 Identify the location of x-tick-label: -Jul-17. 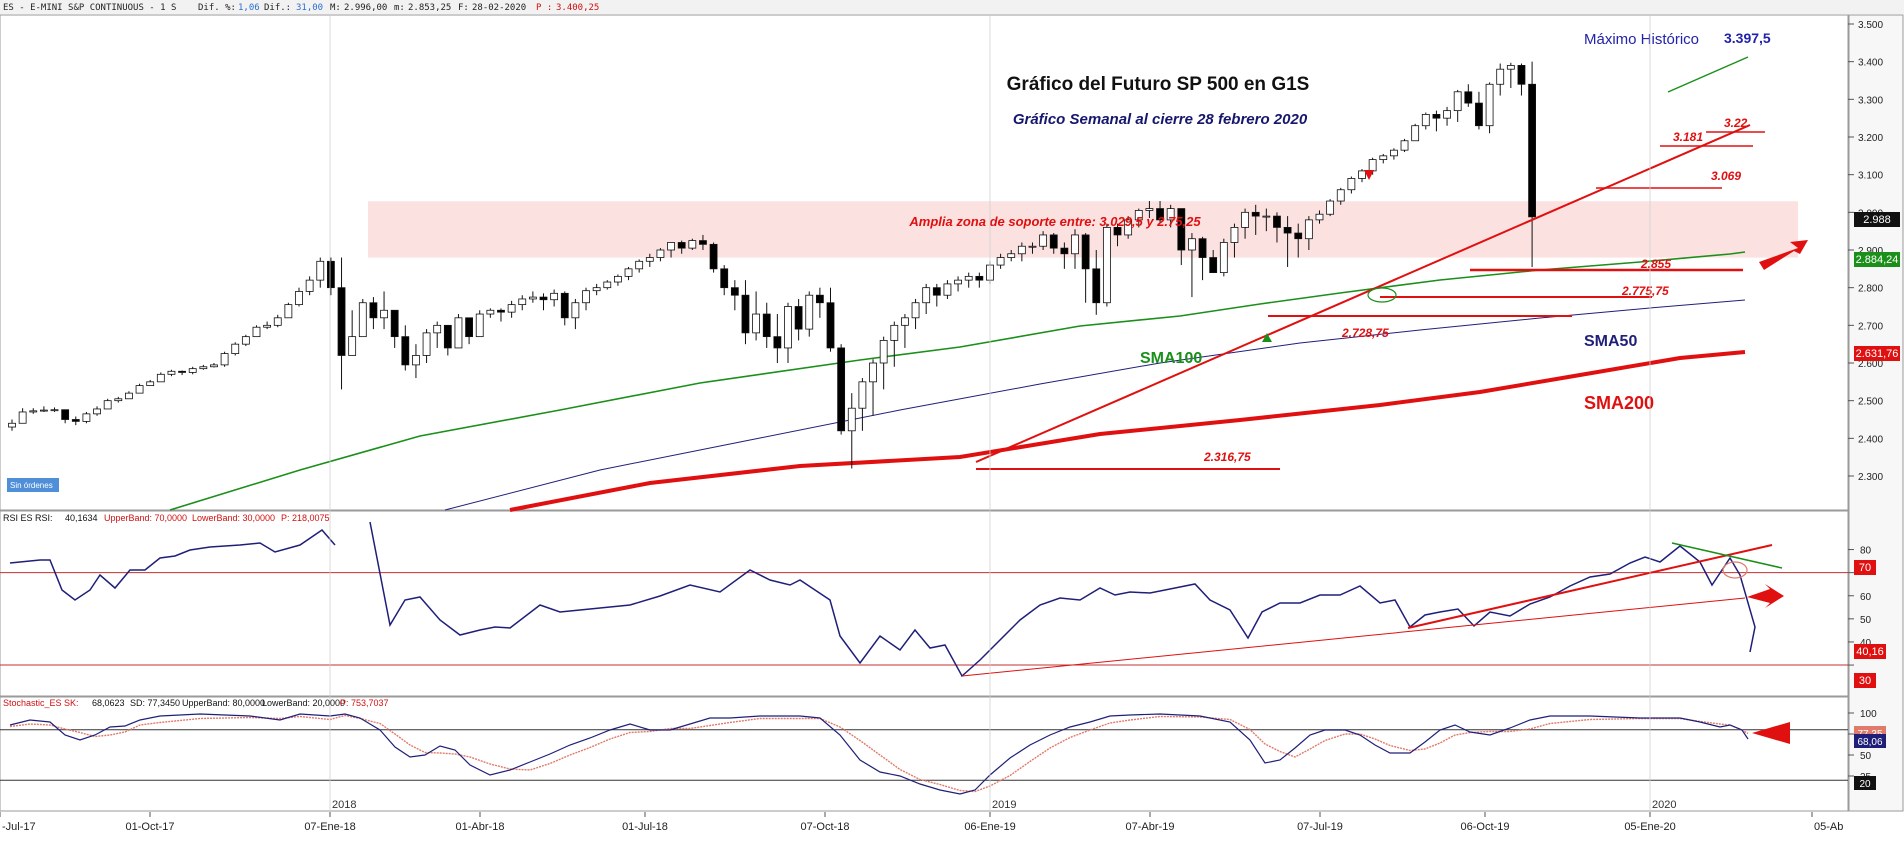
(19, 827).